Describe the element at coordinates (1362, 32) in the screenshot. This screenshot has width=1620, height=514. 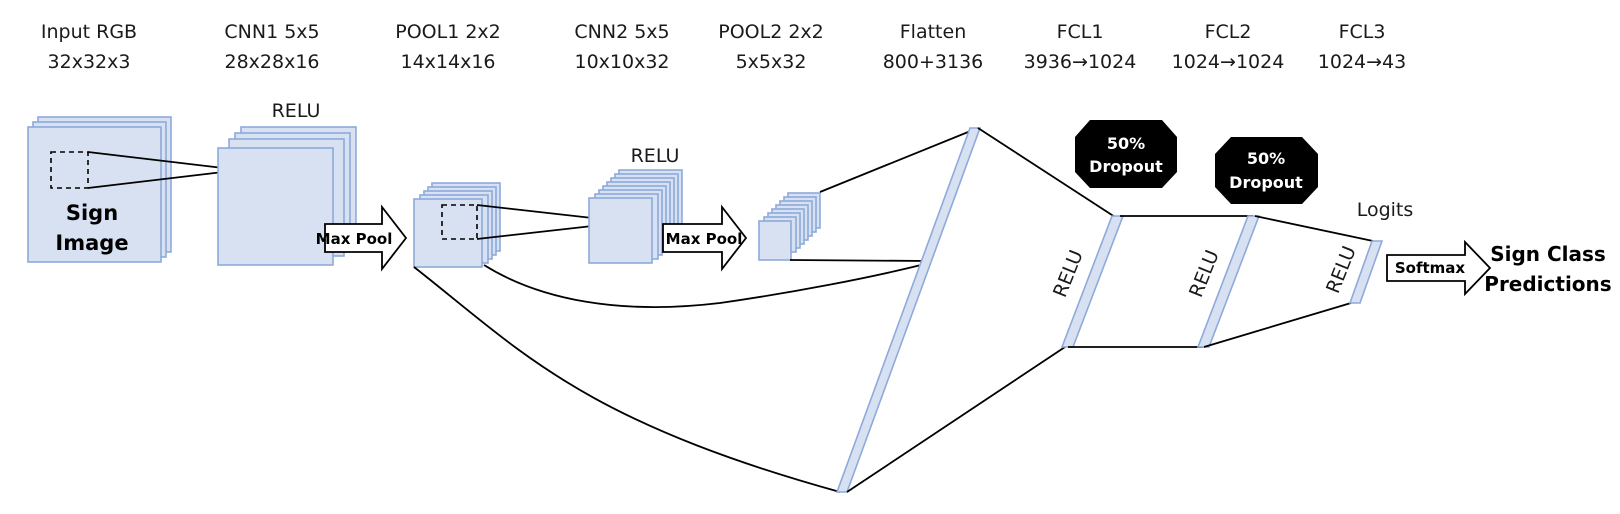
I see `header-fcl3-title: FCL3` at that location.